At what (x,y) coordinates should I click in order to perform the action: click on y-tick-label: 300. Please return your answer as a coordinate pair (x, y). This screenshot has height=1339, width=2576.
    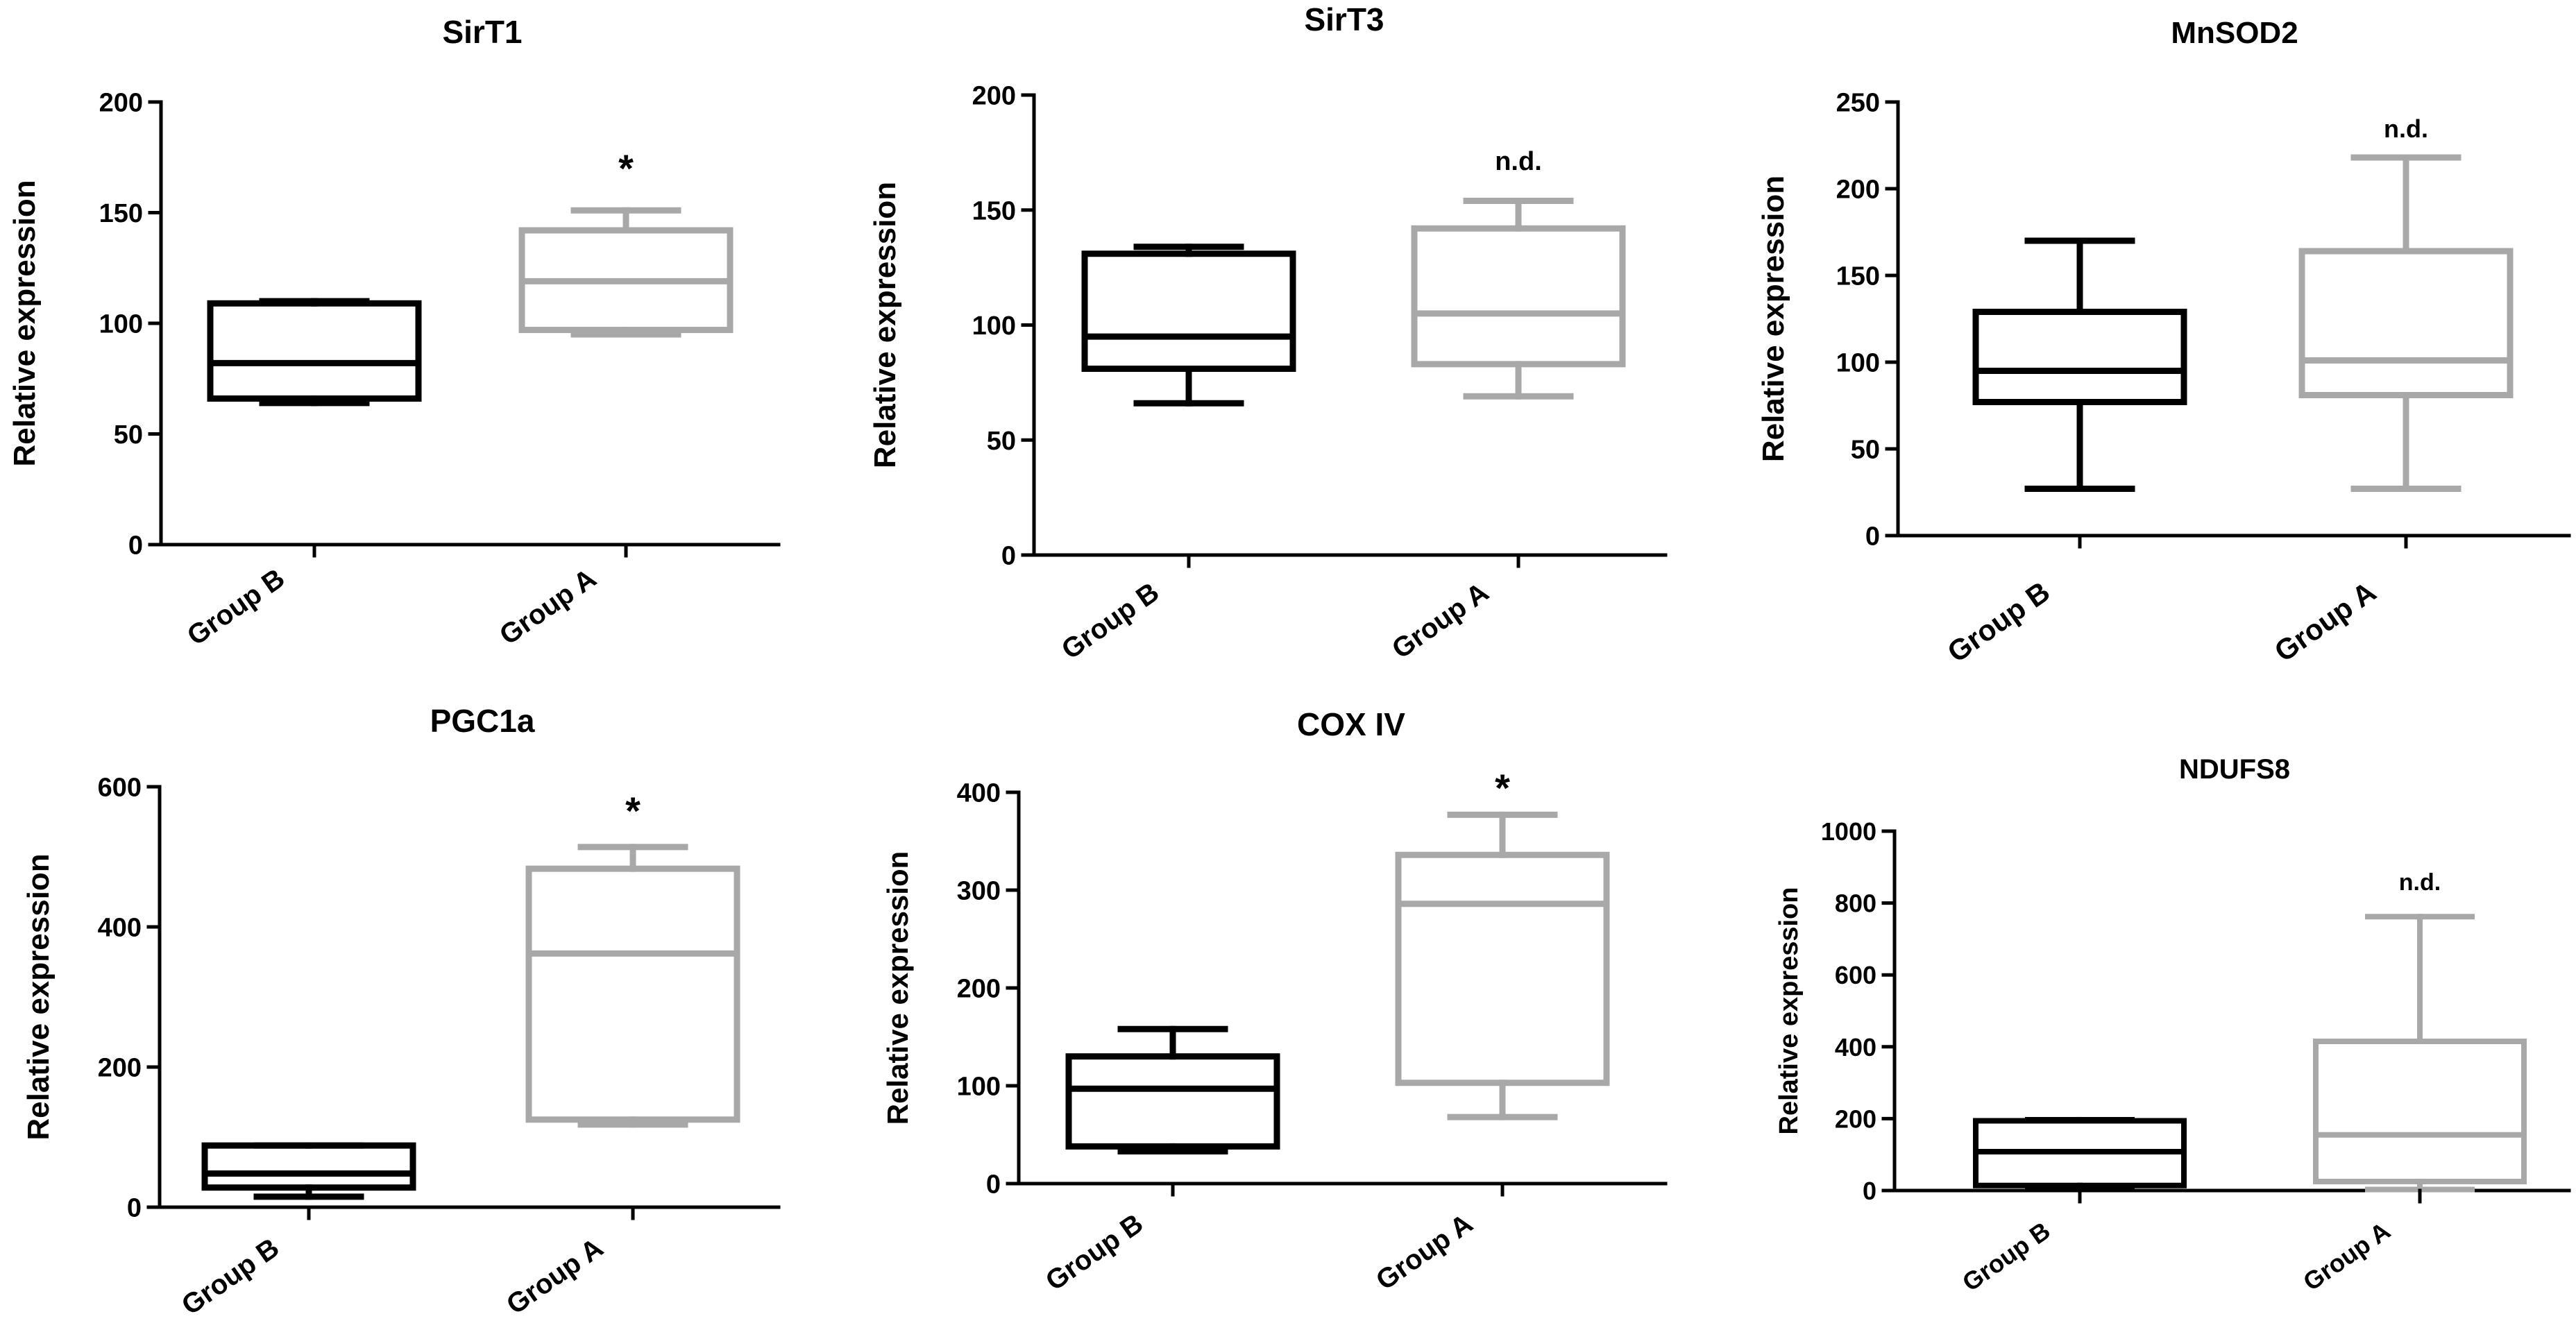
    Looking at the image, I should click on (979, 891).